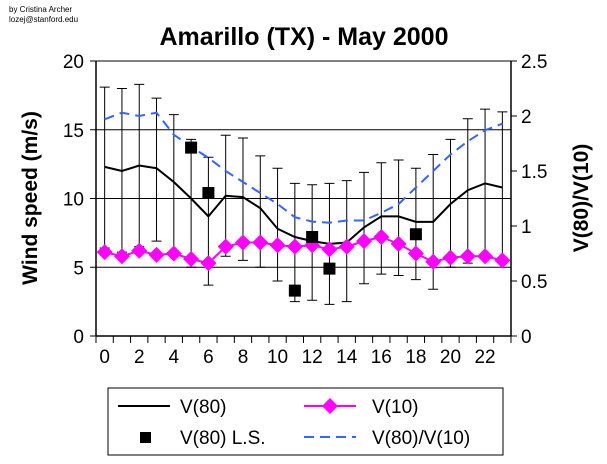 Image resolution: width=607 pixels, height=464 pixels. I want to click on chart-title: Amarillo (TX) - May 2000, so click(304, 37).